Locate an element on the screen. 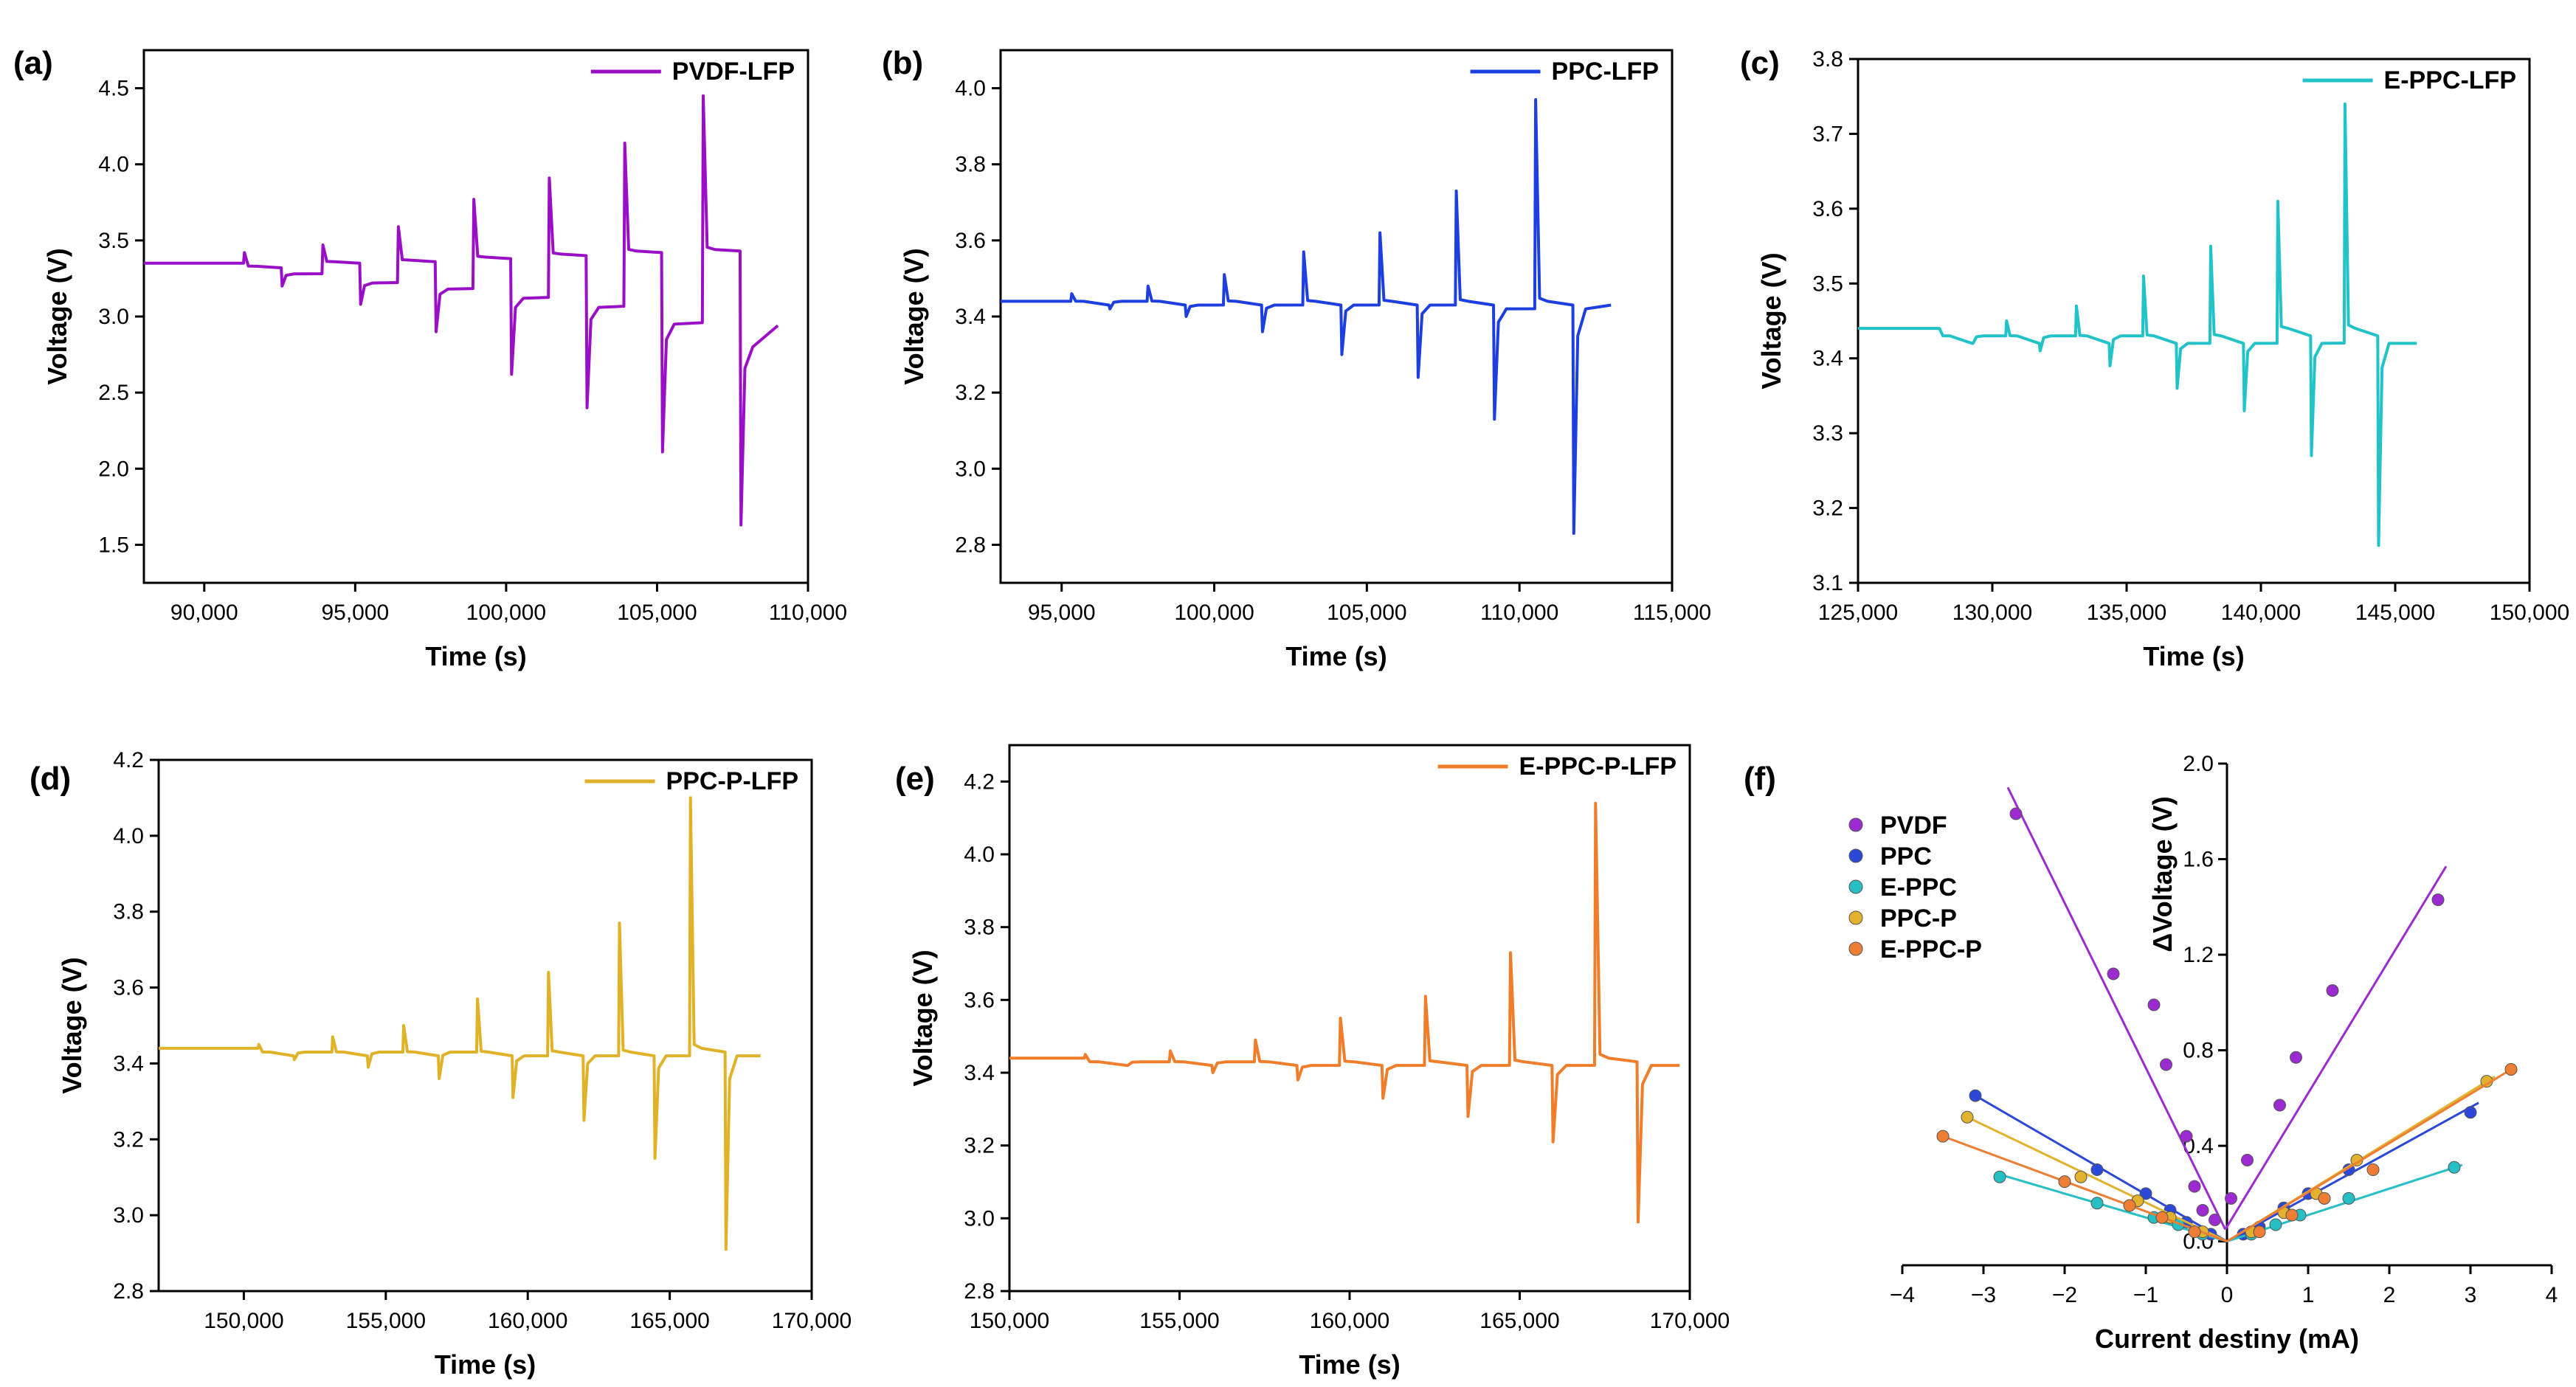 The width and height of the screenshot is (2576, 1387). x-tick-label: 145,000 is located at coordinates (2395, 613).